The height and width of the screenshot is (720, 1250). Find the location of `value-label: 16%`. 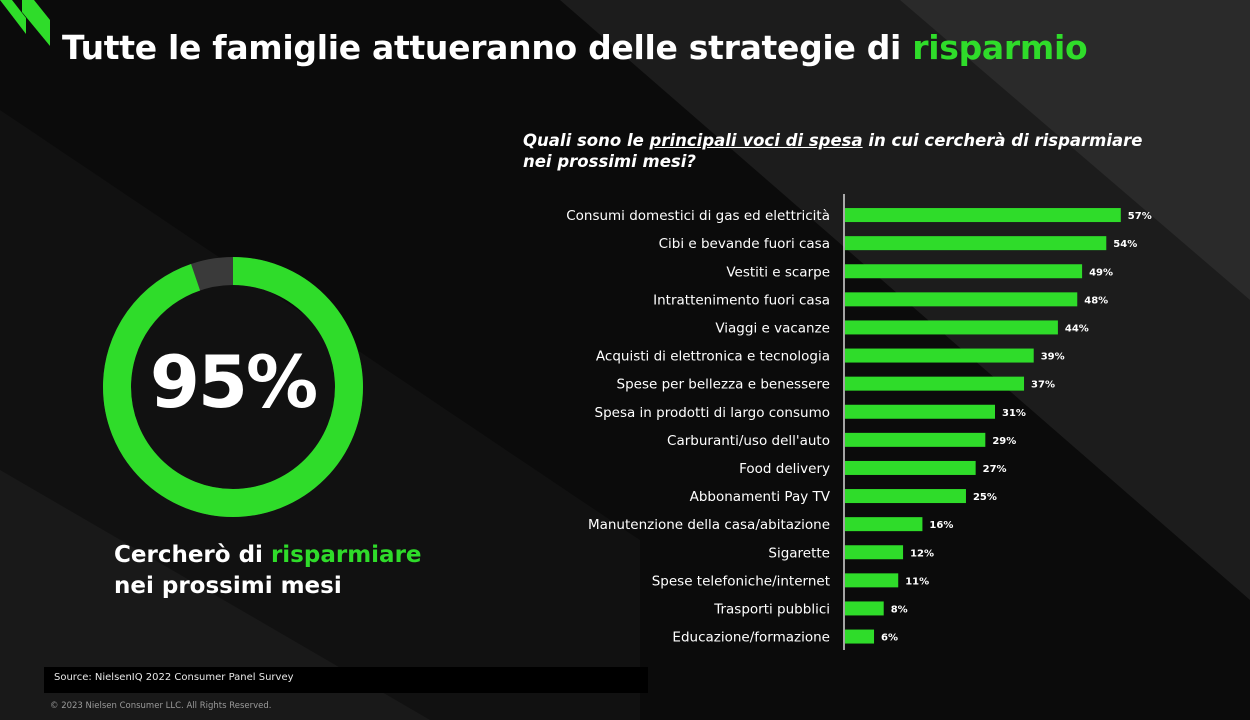

value-label: 16% is located at coordinates (941, 525).